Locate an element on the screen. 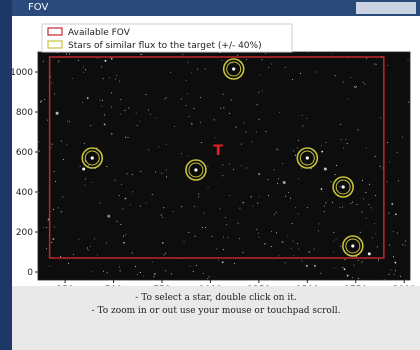 The height and width of the screenshot is (350, 420). star-highlight-inner is located at coordinates (353, 246).